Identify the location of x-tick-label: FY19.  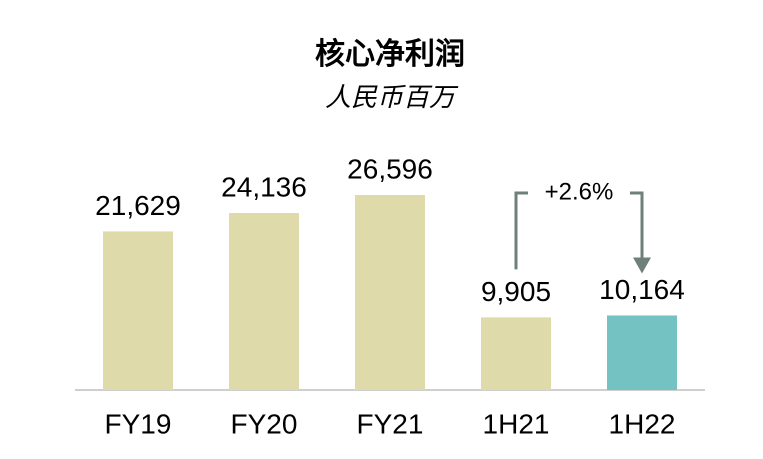
(138, 423).